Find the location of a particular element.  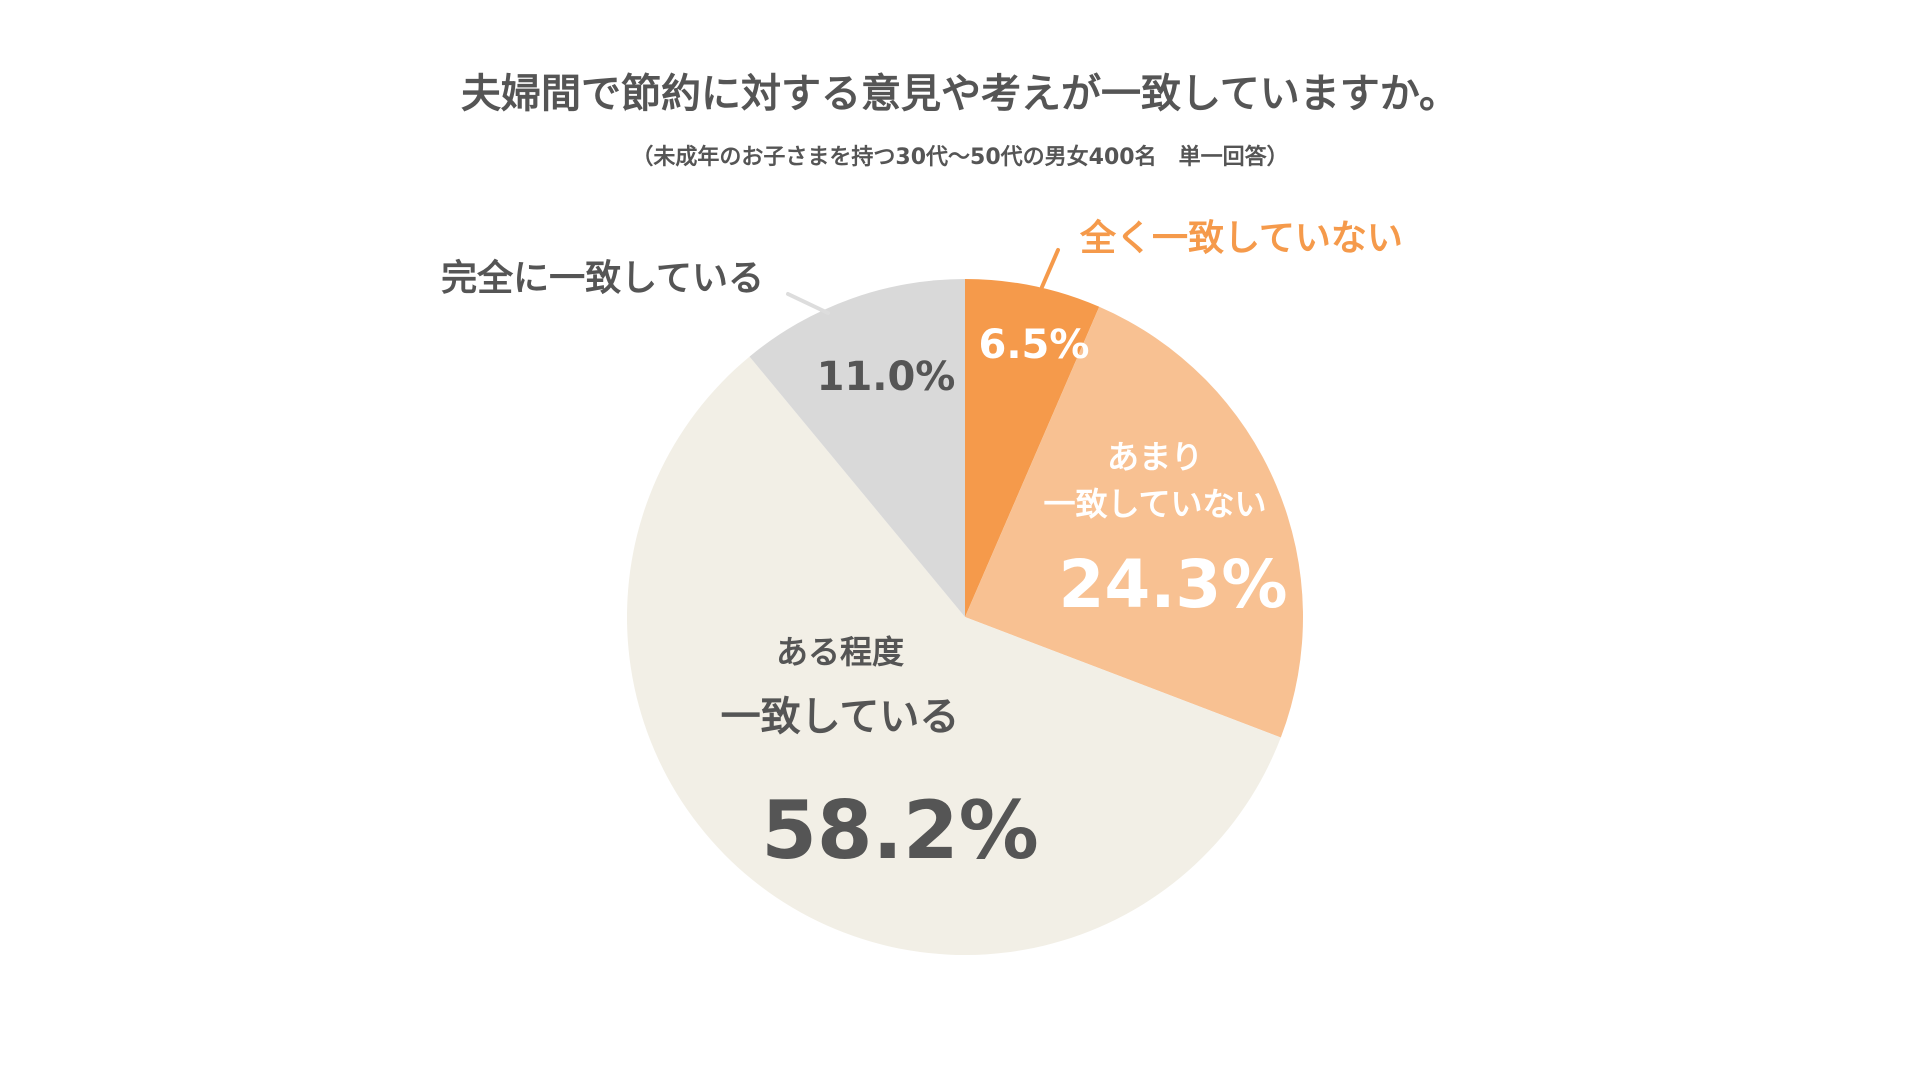

leader-lines is located at coordinates (923, 281).